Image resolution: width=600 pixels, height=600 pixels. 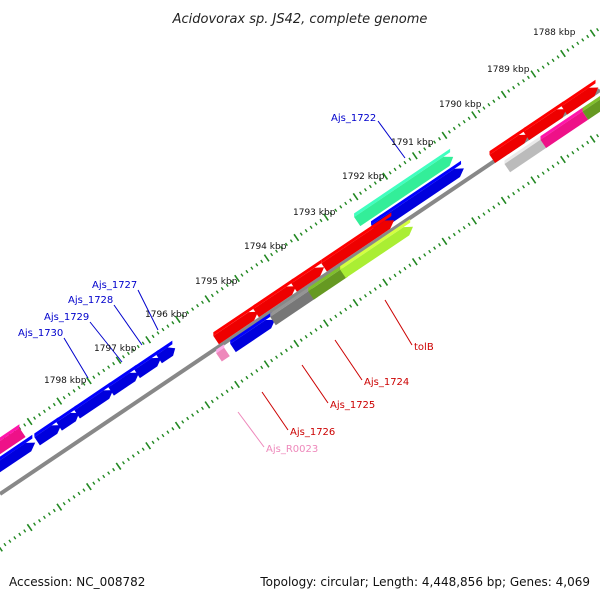 I want to click on kbp-label-1792: 1792 kbp, so click(x=363, y=177).